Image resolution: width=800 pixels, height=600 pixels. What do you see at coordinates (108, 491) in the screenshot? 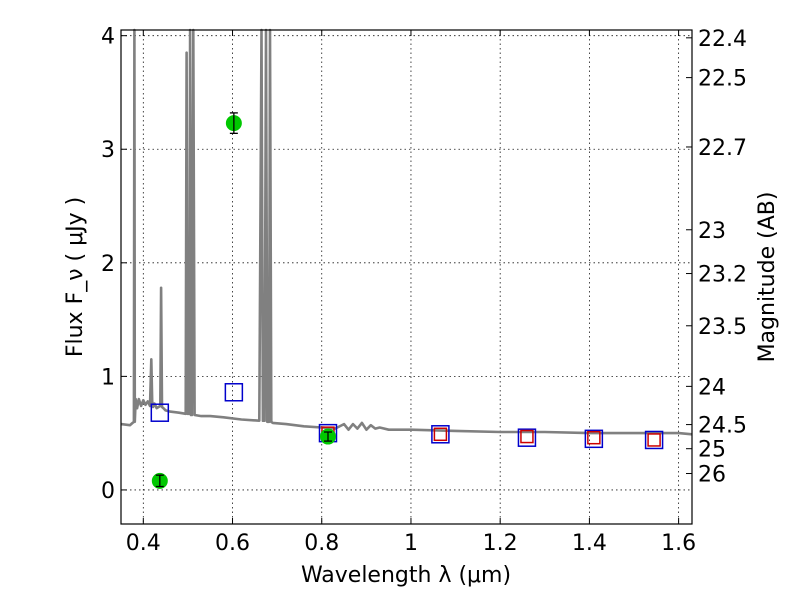
I see `y-tick-label: 0` at bounding box center [108, 491].